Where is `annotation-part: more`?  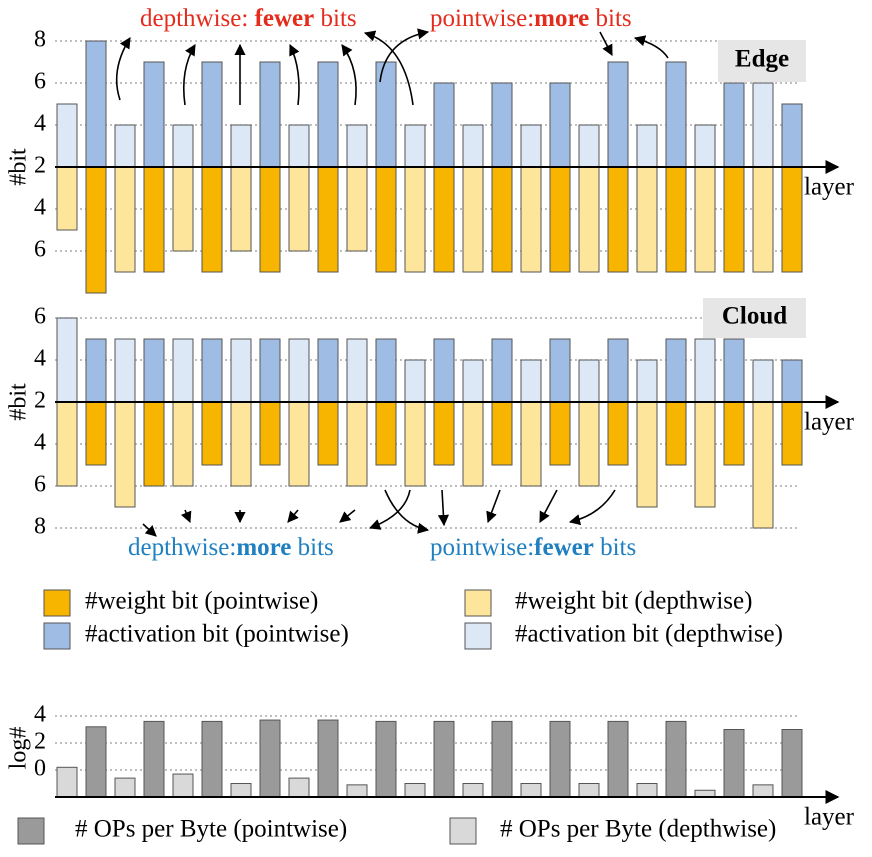
annotation-part: more is located at coordinates (263, 547).